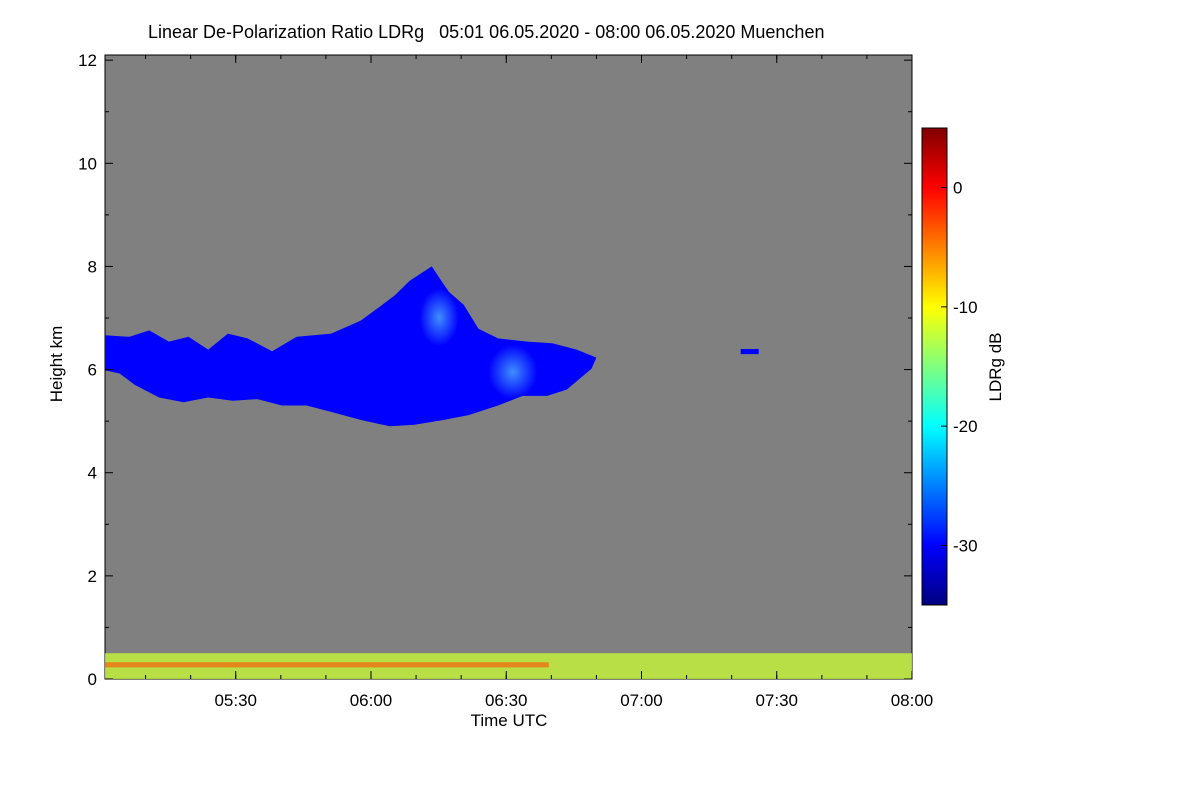 Image resolution: width=1200 pixels, height=800 pixels. Describe the element at coordinates (957, 188) in the screenshot. I see `colorbar-tick-label: 0` at that location.